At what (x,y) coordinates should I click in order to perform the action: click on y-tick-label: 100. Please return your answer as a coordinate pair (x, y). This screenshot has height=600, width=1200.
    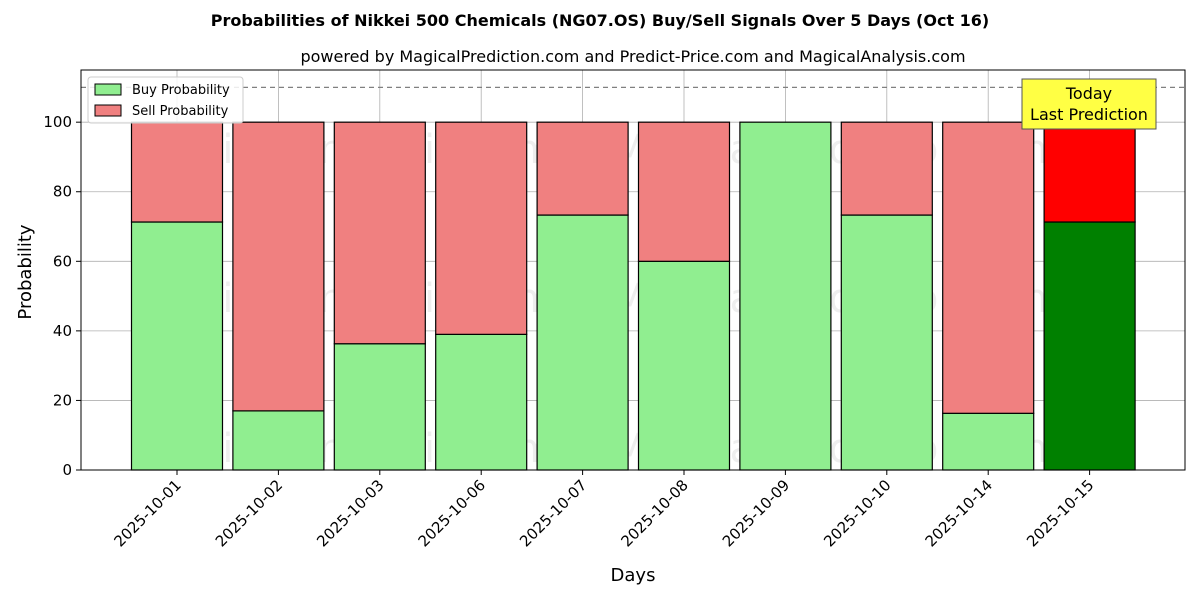
    Looking at the image, I should click on (57, 122).